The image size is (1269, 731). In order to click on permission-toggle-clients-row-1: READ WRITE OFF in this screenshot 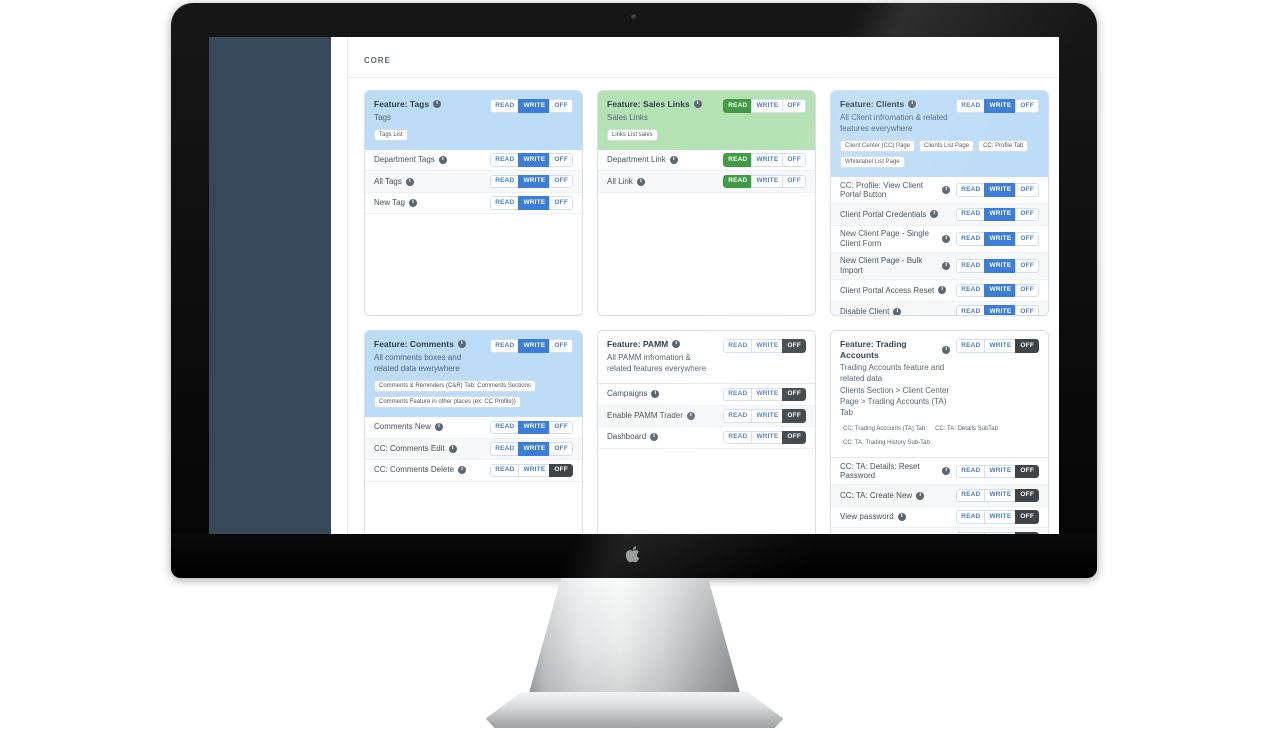, I will do `click(997, 214)`.